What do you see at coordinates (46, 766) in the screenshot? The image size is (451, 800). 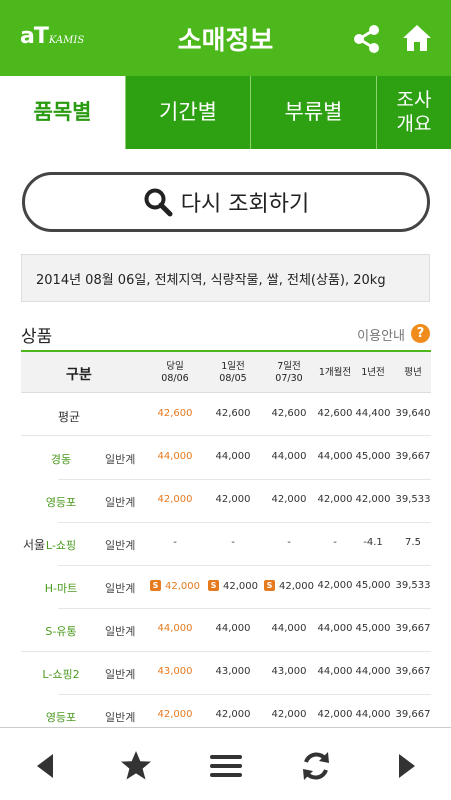 I see `back-button` at bounding box center [46, 766].